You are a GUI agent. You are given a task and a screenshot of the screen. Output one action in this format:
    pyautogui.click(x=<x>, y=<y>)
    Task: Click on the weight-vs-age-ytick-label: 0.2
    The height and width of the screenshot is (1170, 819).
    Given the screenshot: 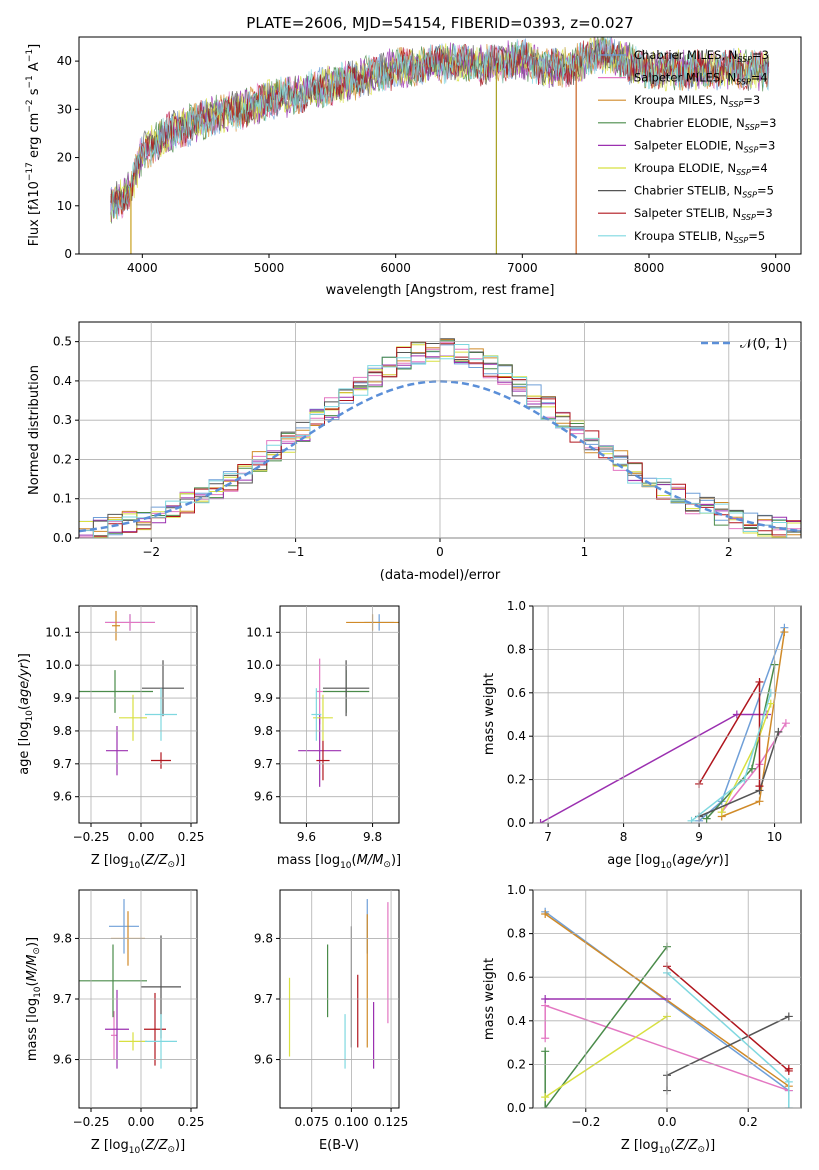 What is the action you would take?
    pyautogui.click(x=516, y=780)
    